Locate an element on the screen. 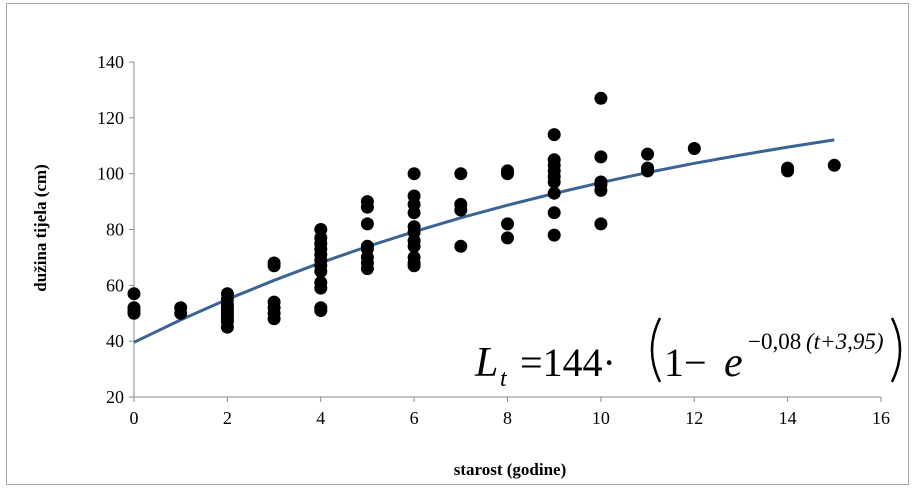 The width and height of the screenshot is (913, 489). x-tick-label: 0 is located at coordinates (134, 418).